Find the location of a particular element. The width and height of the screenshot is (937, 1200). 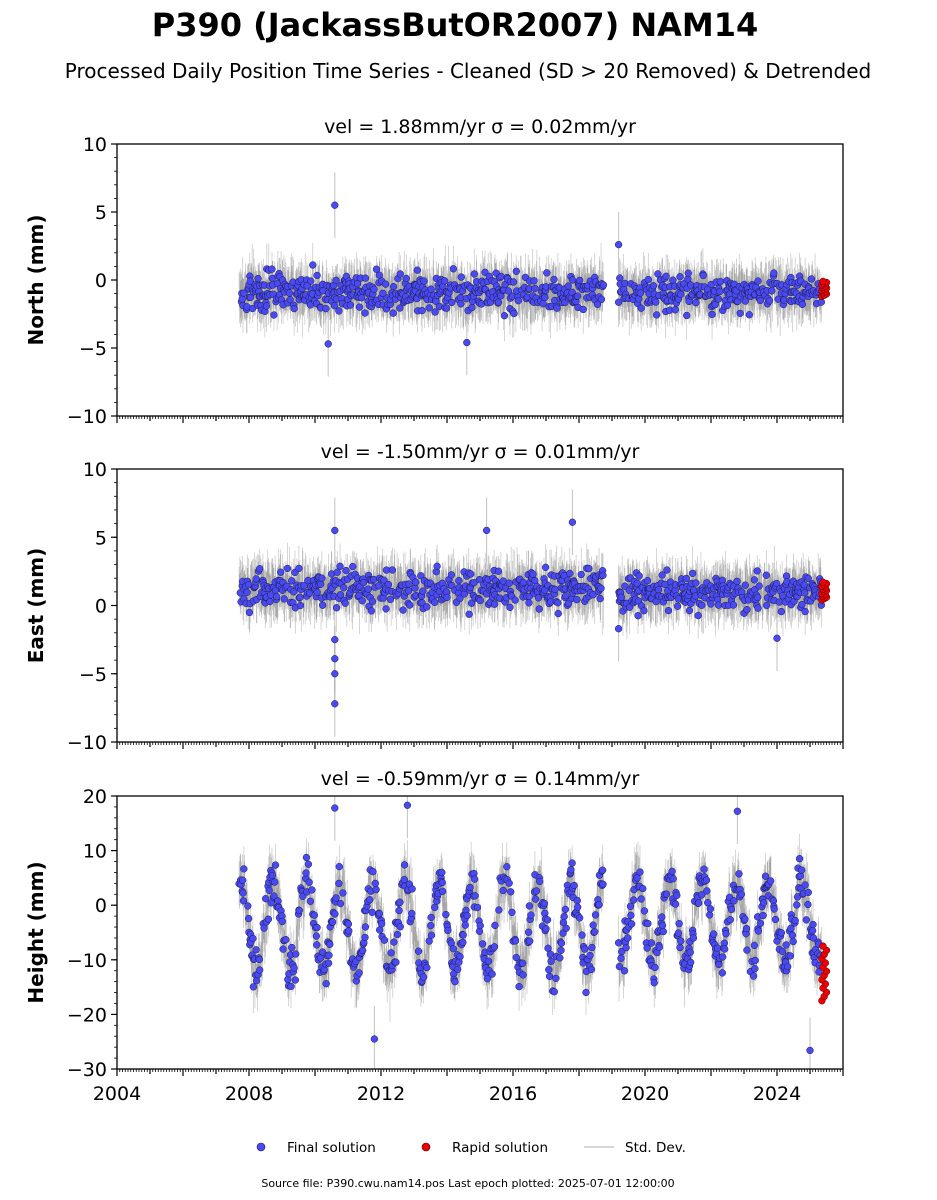

y-tick-label: 5 is located at coordinates (101, 213).